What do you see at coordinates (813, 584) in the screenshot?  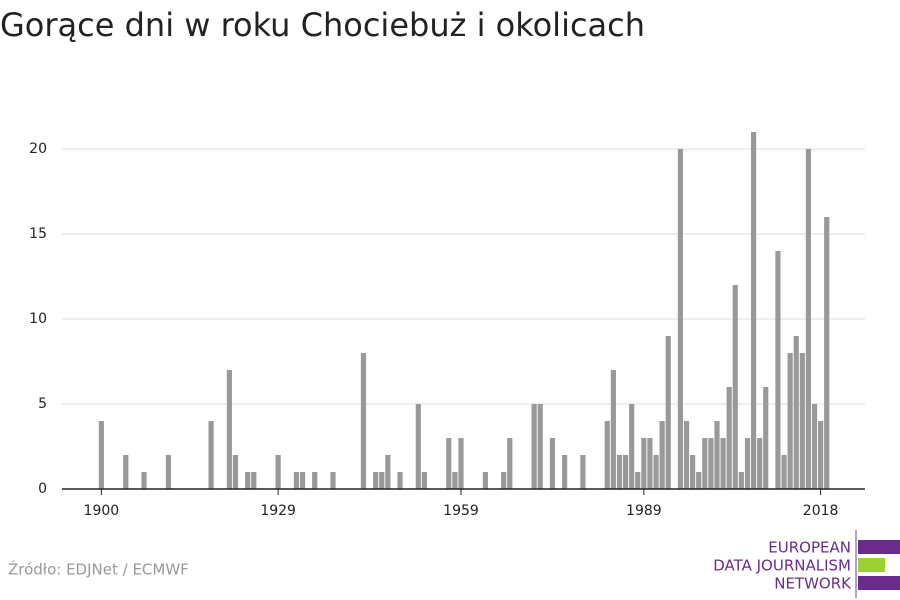 I see `logo-text: NETWORK` at bounding box center [813, 584].